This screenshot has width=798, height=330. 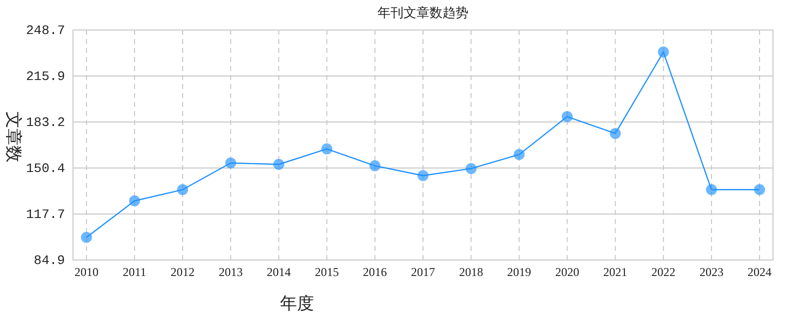 I want to click on y-tick-label: 248.7, so click(x=45, y=30).